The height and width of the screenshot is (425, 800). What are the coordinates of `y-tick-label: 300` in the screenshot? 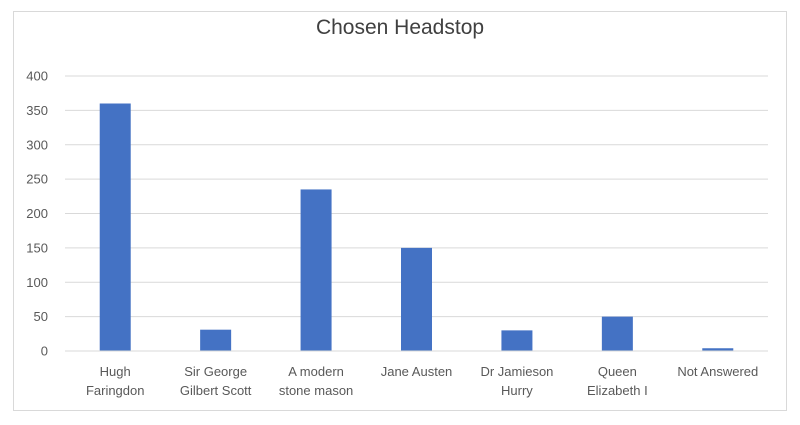 It's located at (37, 144).